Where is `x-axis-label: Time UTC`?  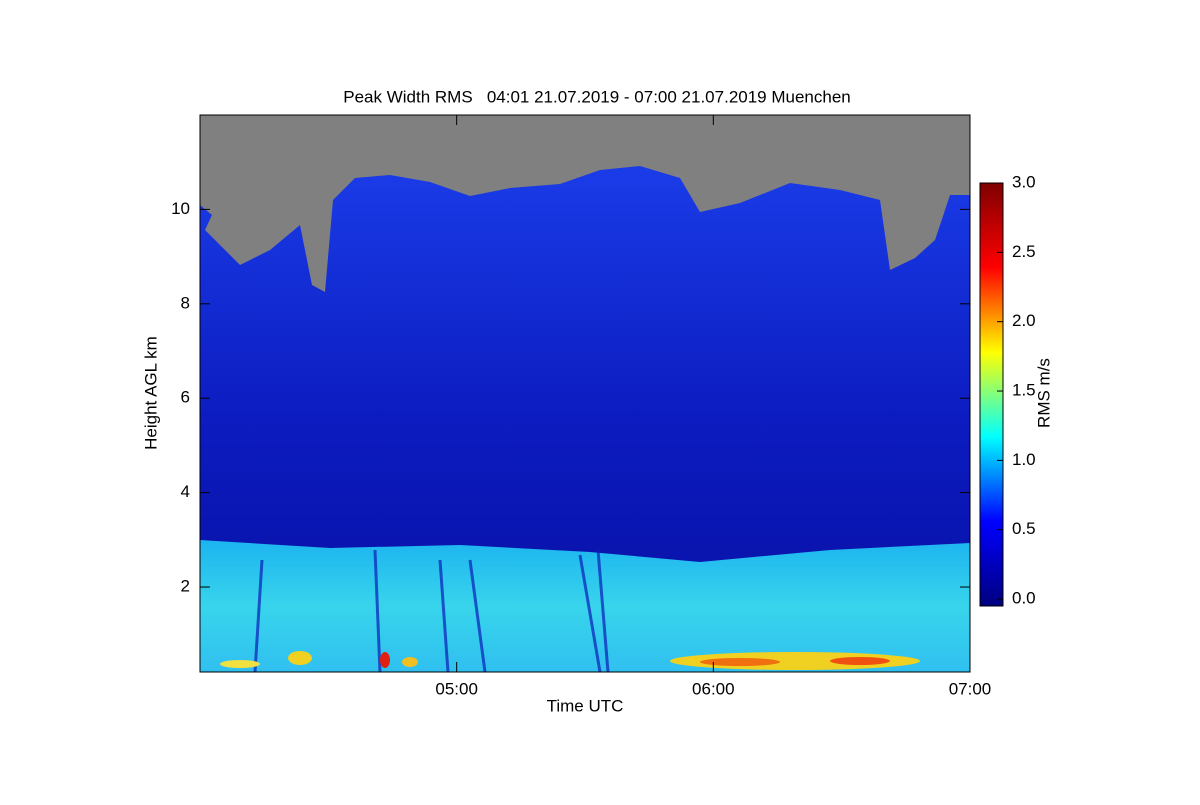
x-axis-label: Time UTC is located at coordinates (585, 705).